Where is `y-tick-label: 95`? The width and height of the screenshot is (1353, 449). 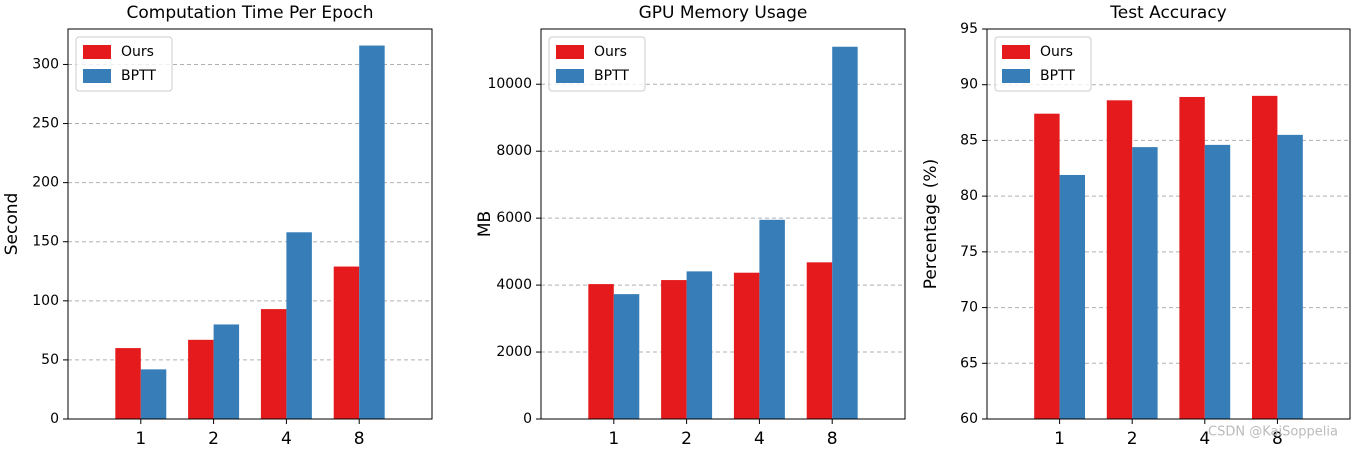
y-tick-label: 95 is located at coordinates (969, 29).